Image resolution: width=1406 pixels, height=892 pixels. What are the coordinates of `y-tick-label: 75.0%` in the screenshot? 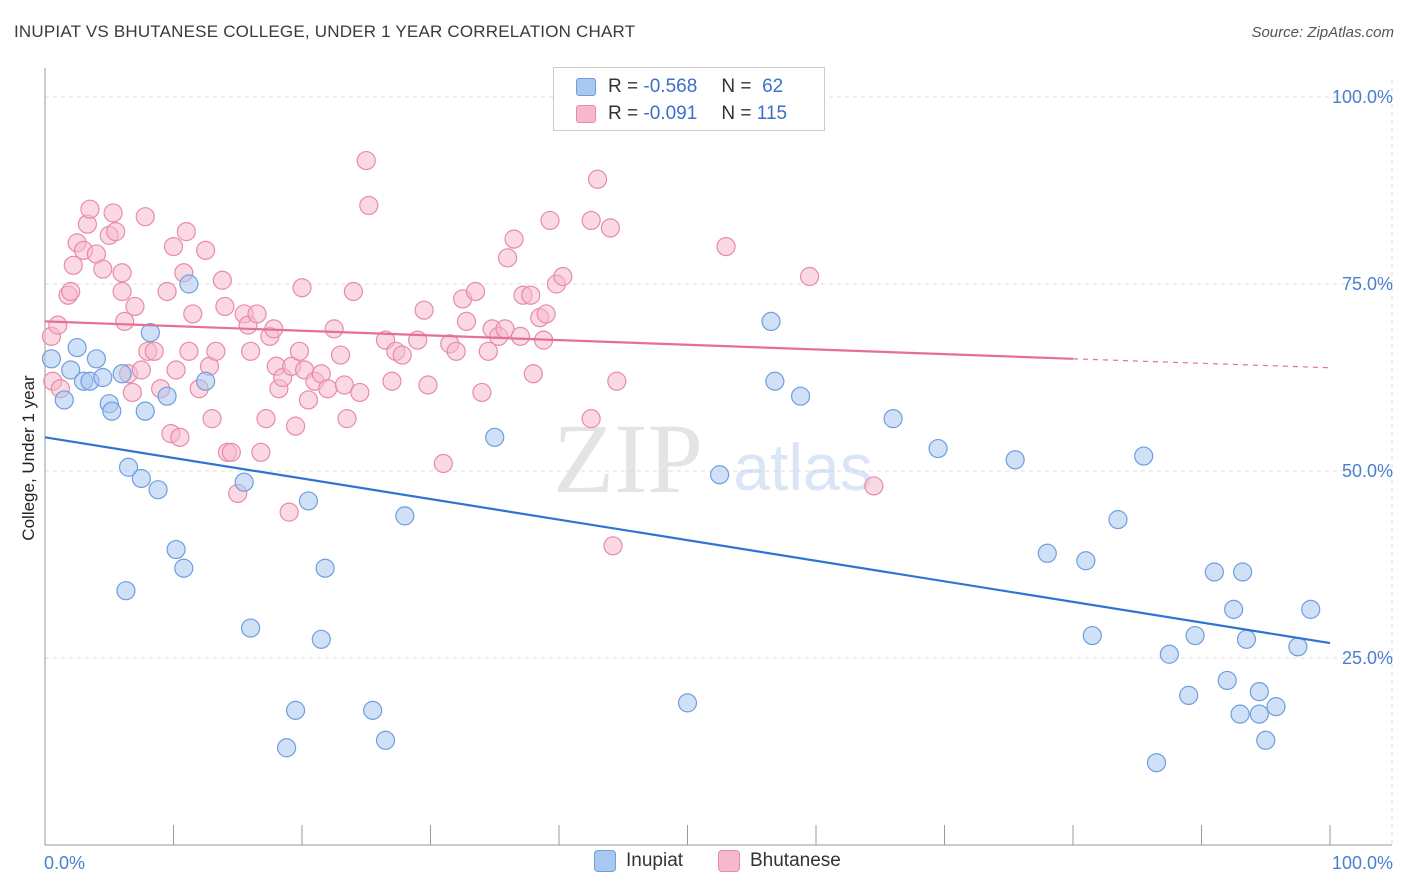 It's located at (1367, 284).